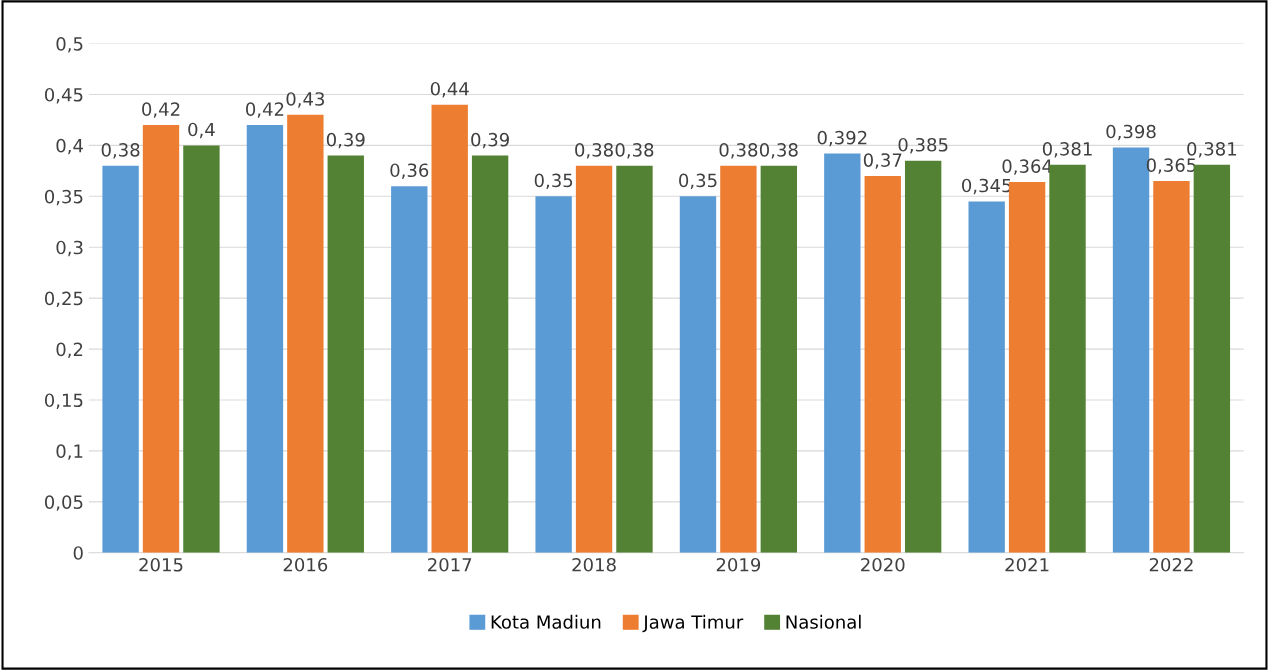 This screenshot has width=1269, height=670. I want to click on data-label: 0,398, so click(1131, 132).